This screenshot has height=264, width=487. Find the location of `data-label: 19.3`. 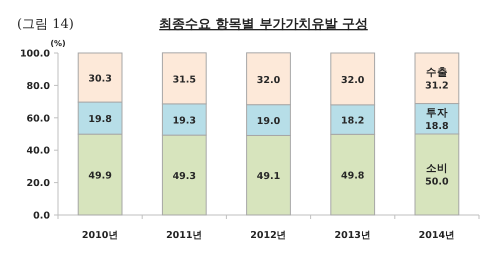

data-label: 19.3 is located at coordinates (184, 121).